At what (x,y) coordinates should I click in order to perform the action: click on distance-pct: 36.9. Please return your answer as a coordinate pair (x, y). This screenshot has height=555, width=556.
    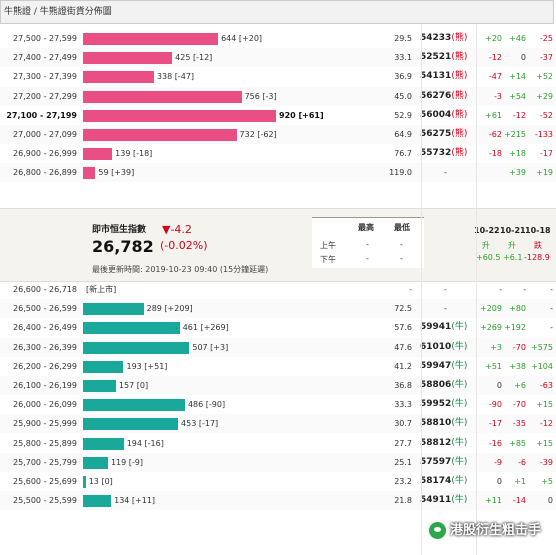
    Looking at the image, I should click on (403, 77).